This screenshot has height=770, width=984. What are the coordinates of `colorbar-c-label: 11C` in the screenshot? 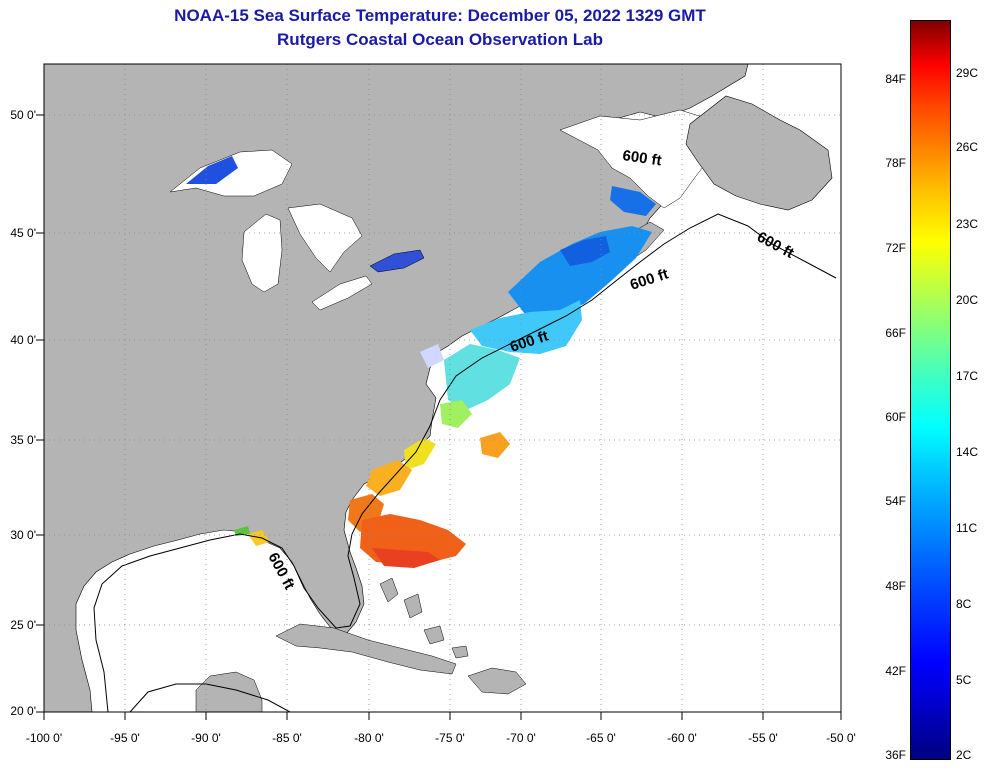 It's located at (967, 528).